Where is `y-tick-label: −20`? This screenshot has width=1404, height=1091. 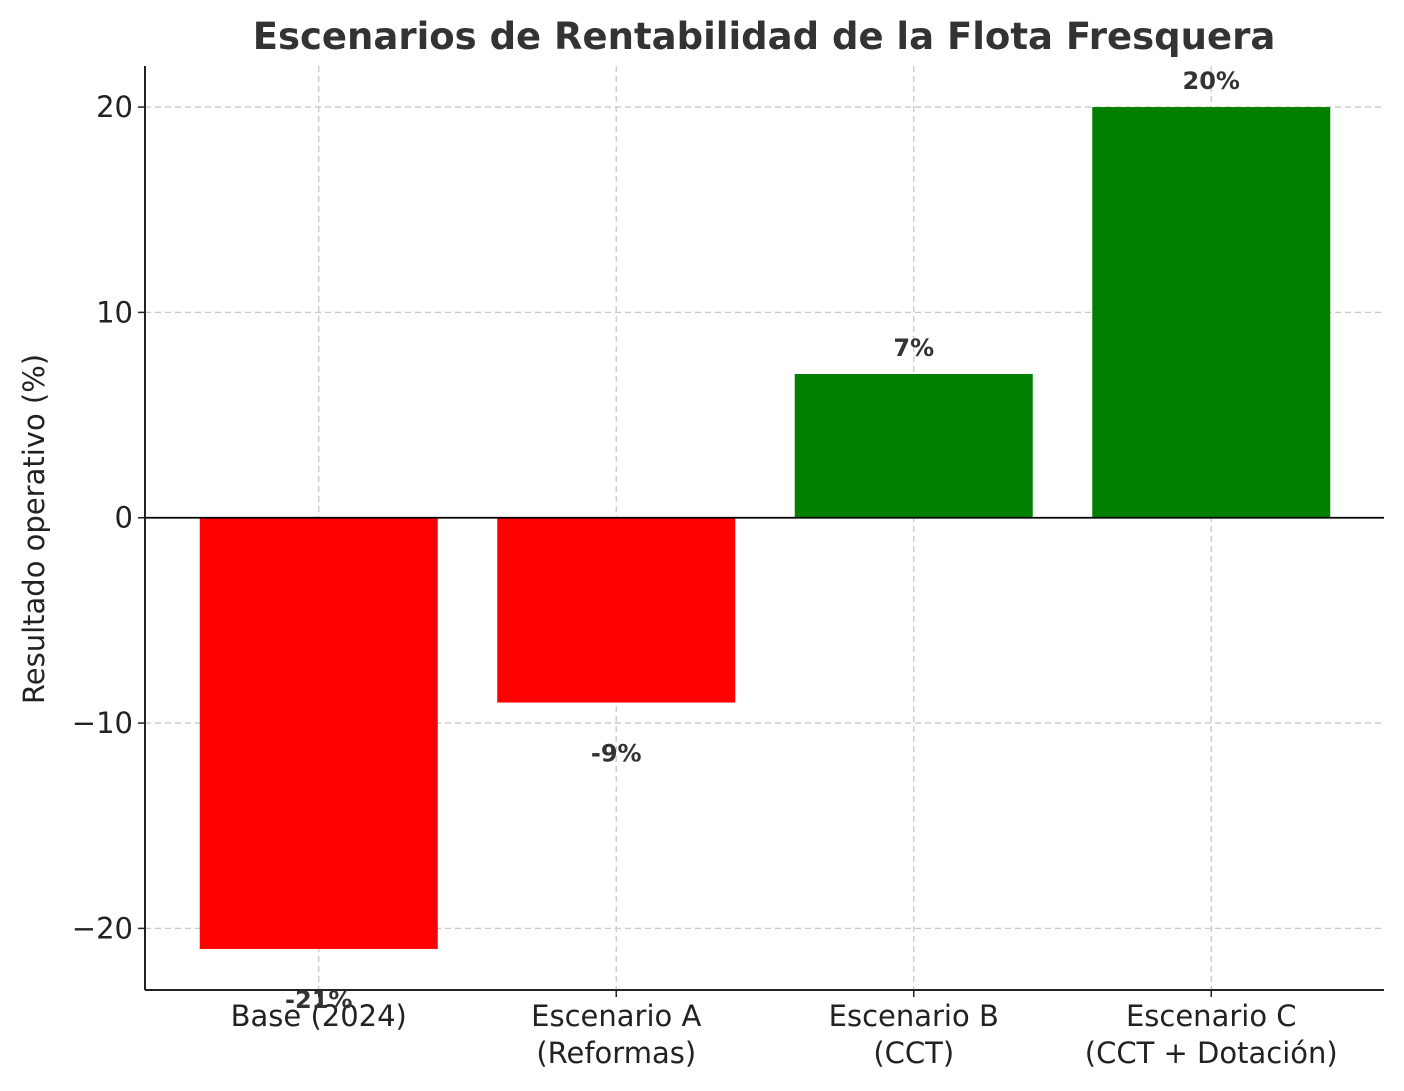
y-tick-label: −20 is located at coordinates (102, 928).